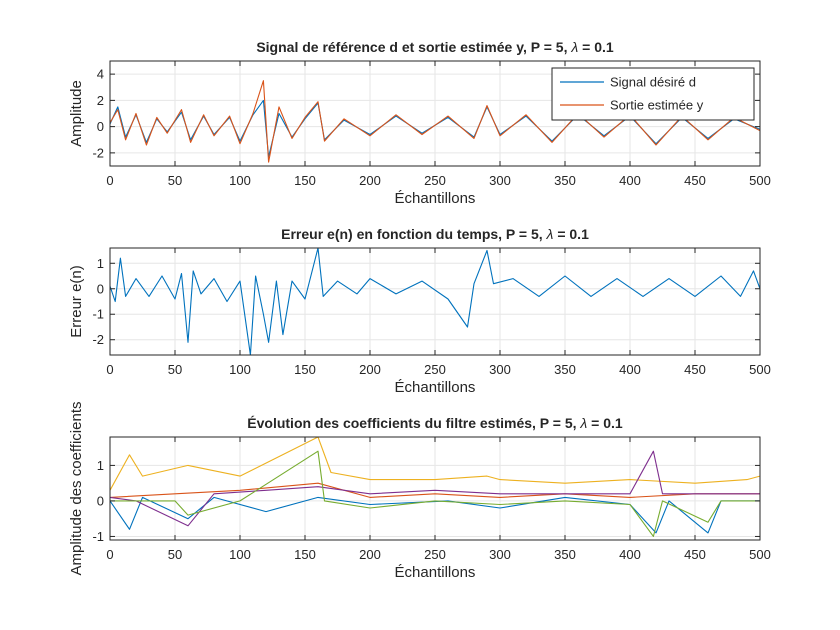 The image size is (840, 630). Describe the element at coordinates (657, 105) in the screenshot. I see `legend-label: Sortie estimée y` at that location.